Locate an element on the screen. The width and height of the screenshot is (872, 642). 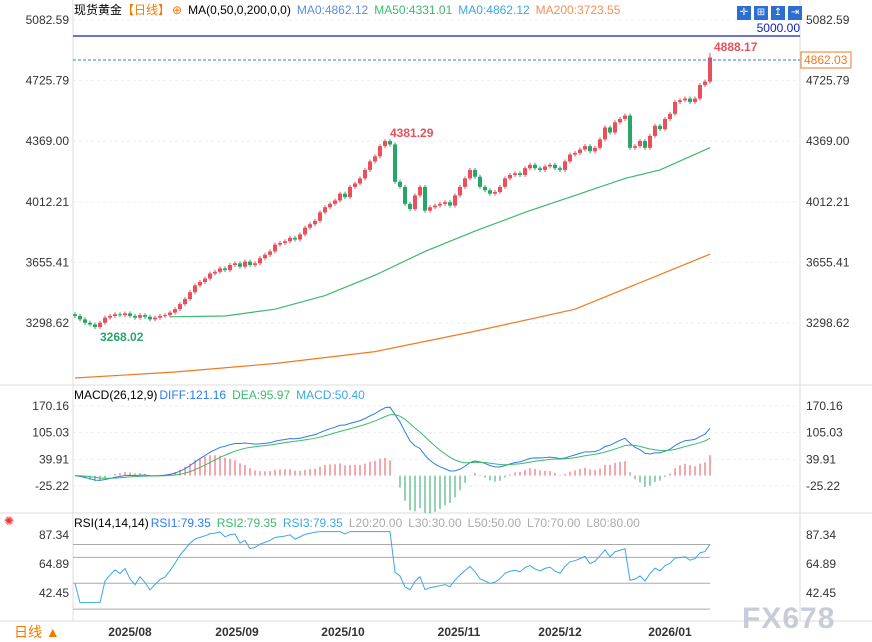
y-tick-left: 4725.79 is located at coordinates (48, 81).